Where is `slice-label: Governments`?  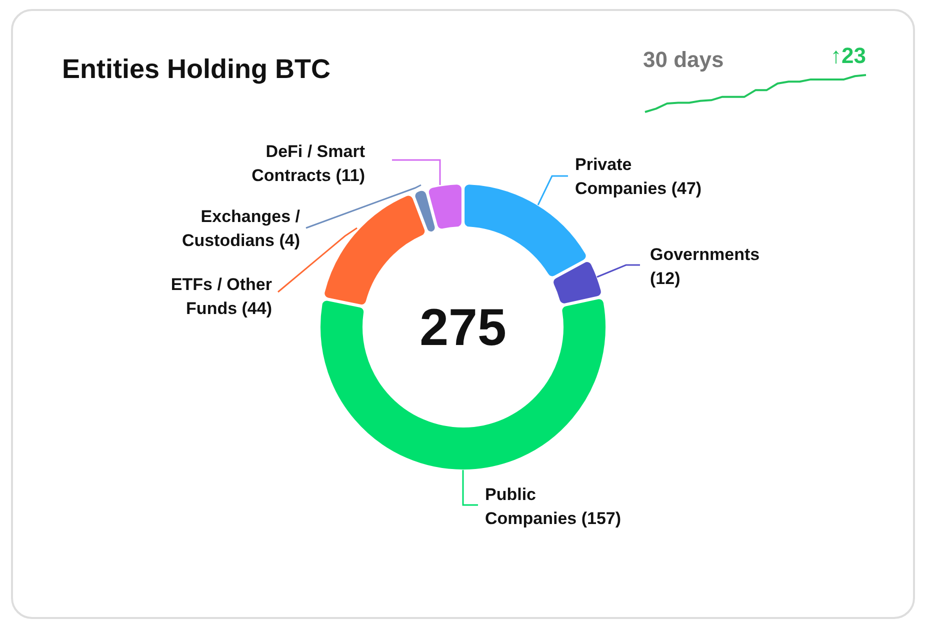 slice-label: Governments is located at coordinates (705, 254).